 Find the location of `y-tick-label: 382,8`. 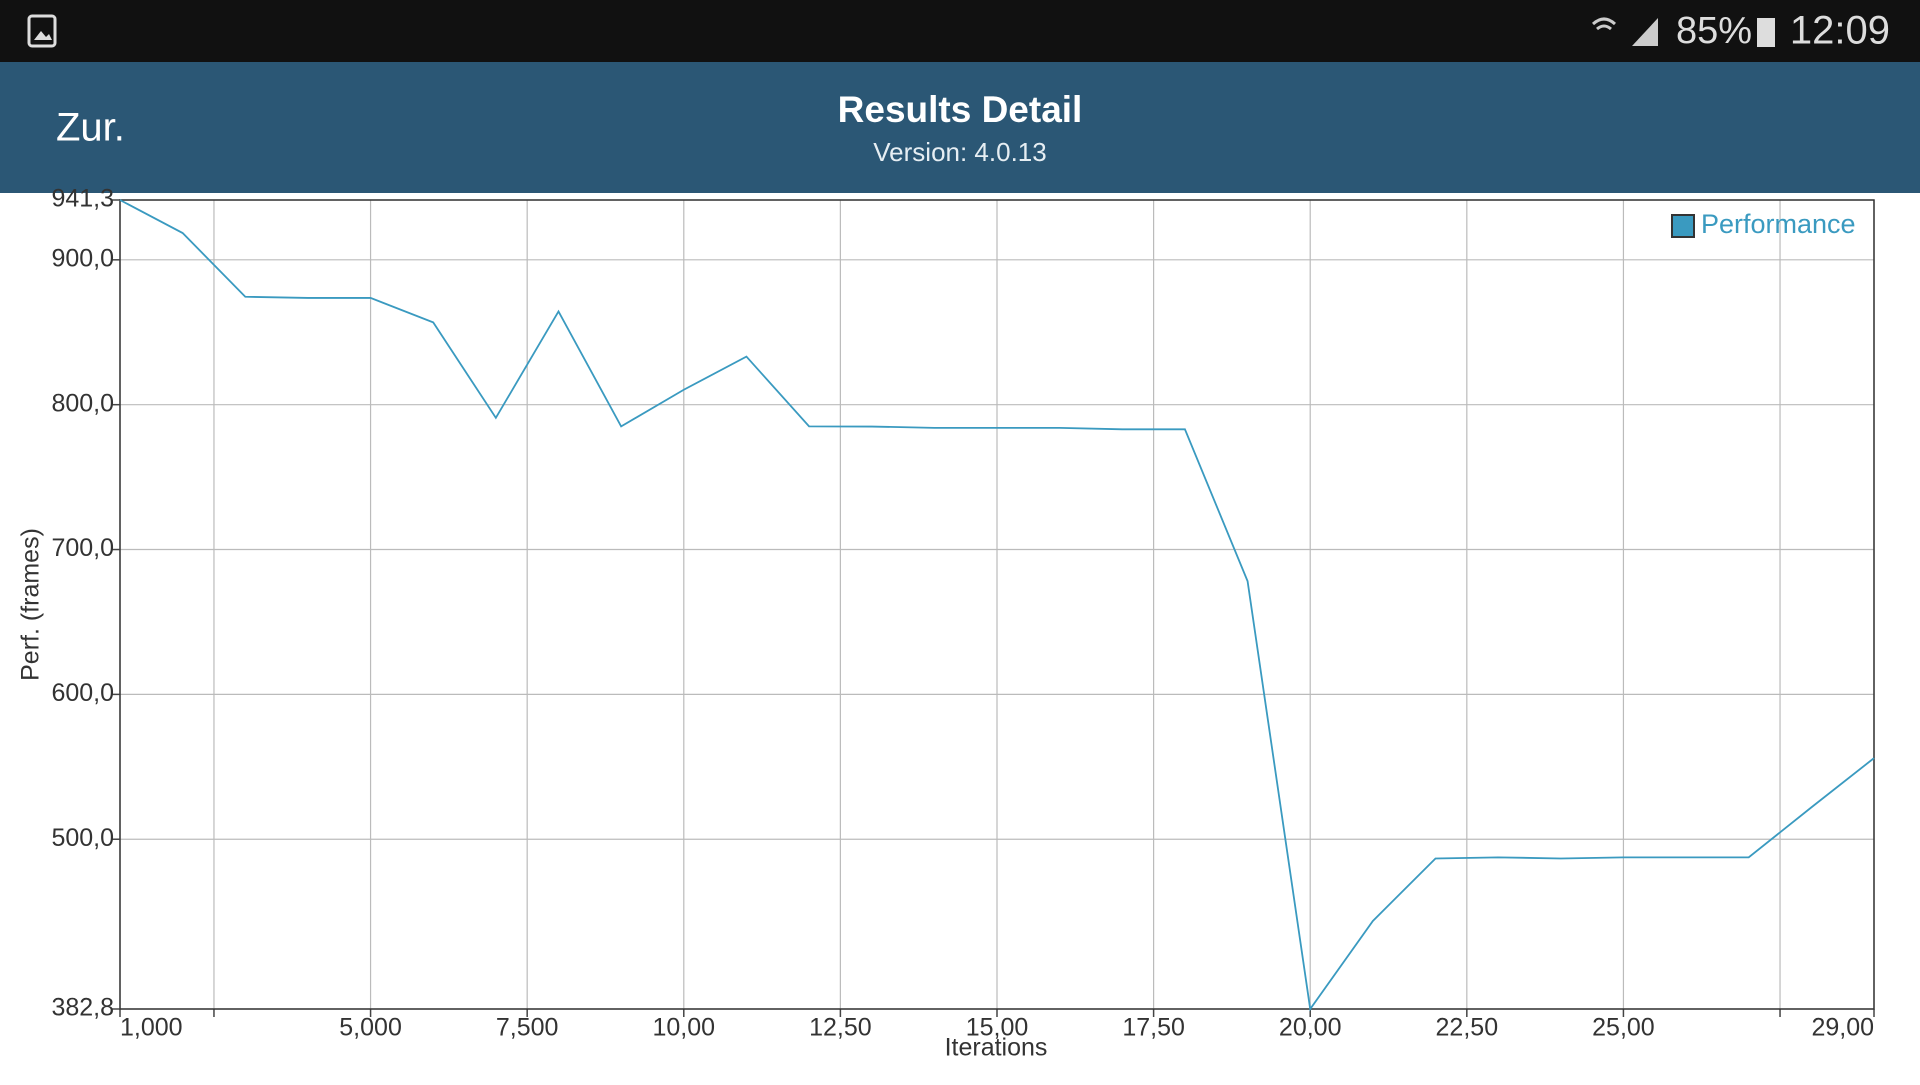

y-tick-label: 382,8 is located at coordinates (82, 1008).